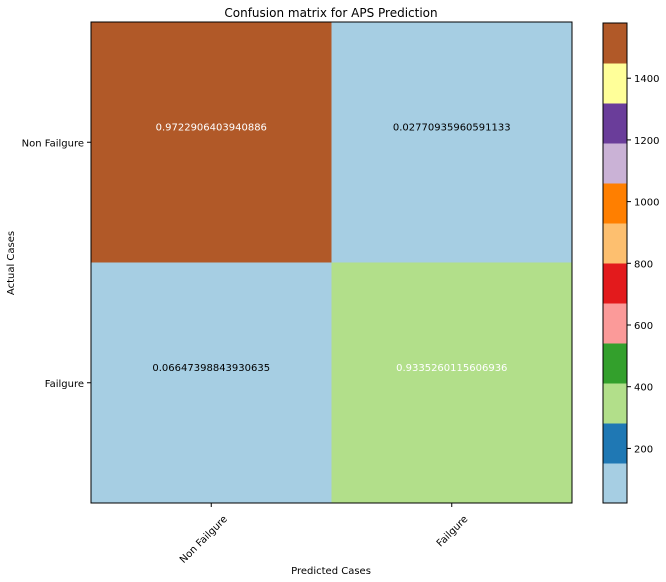 The image size is (666, 582). What do you see at coordinates (11, 263) in the screenshot?
I see `y-axis-label: Actual Cases` at bounding box center [11, 263].